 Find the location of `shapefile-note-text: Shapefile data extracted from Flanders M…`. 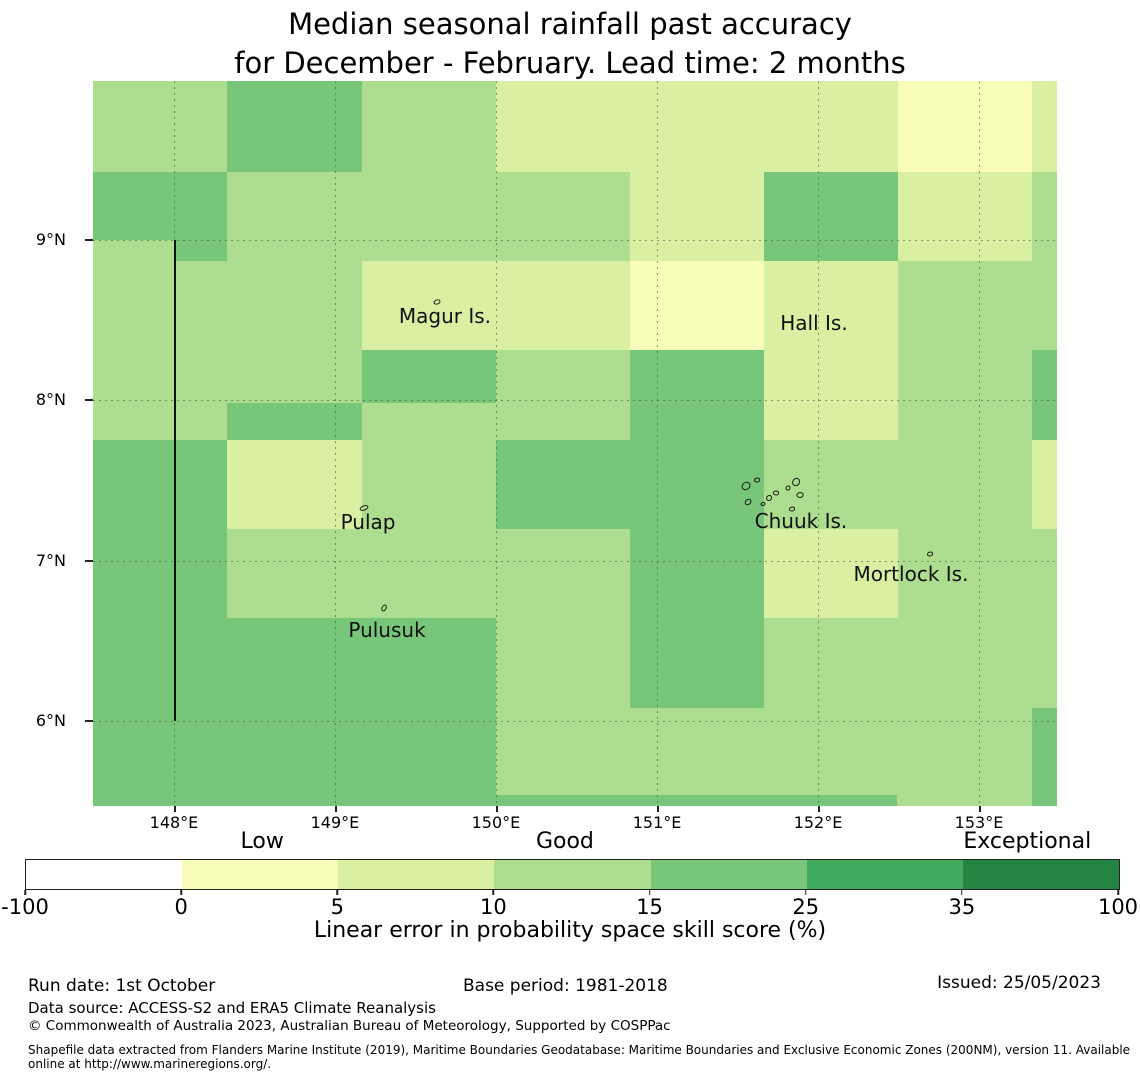

shapefile-note-text: Shapefile data extracted from Flanders M… is located at coordinates (579, 1057).